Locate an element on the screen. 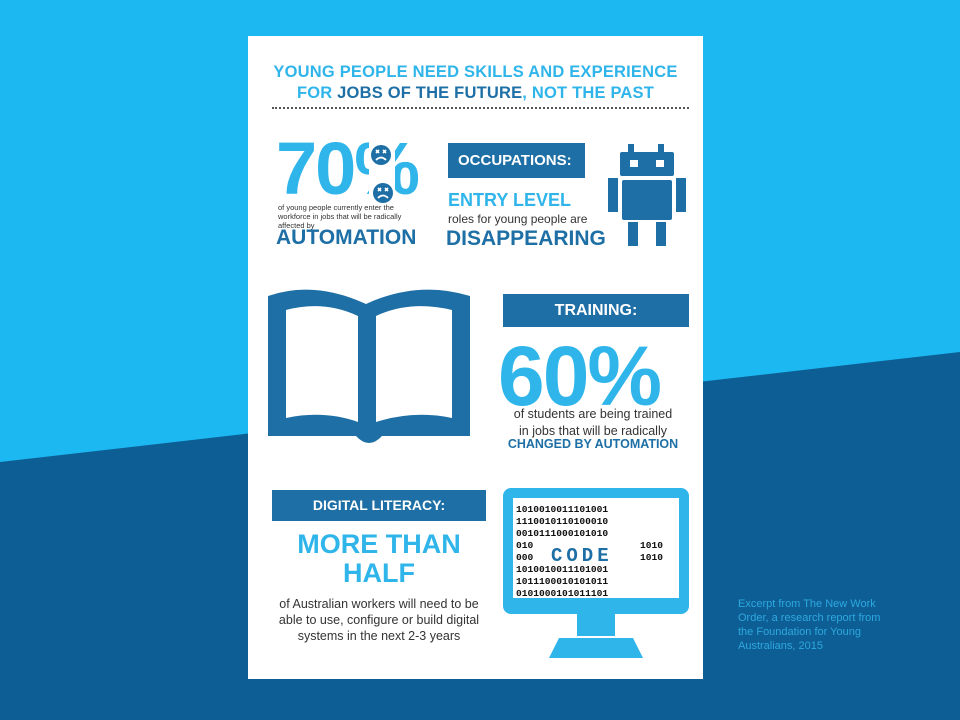  automation-percent: 70% is located at coordinates (348, 168).